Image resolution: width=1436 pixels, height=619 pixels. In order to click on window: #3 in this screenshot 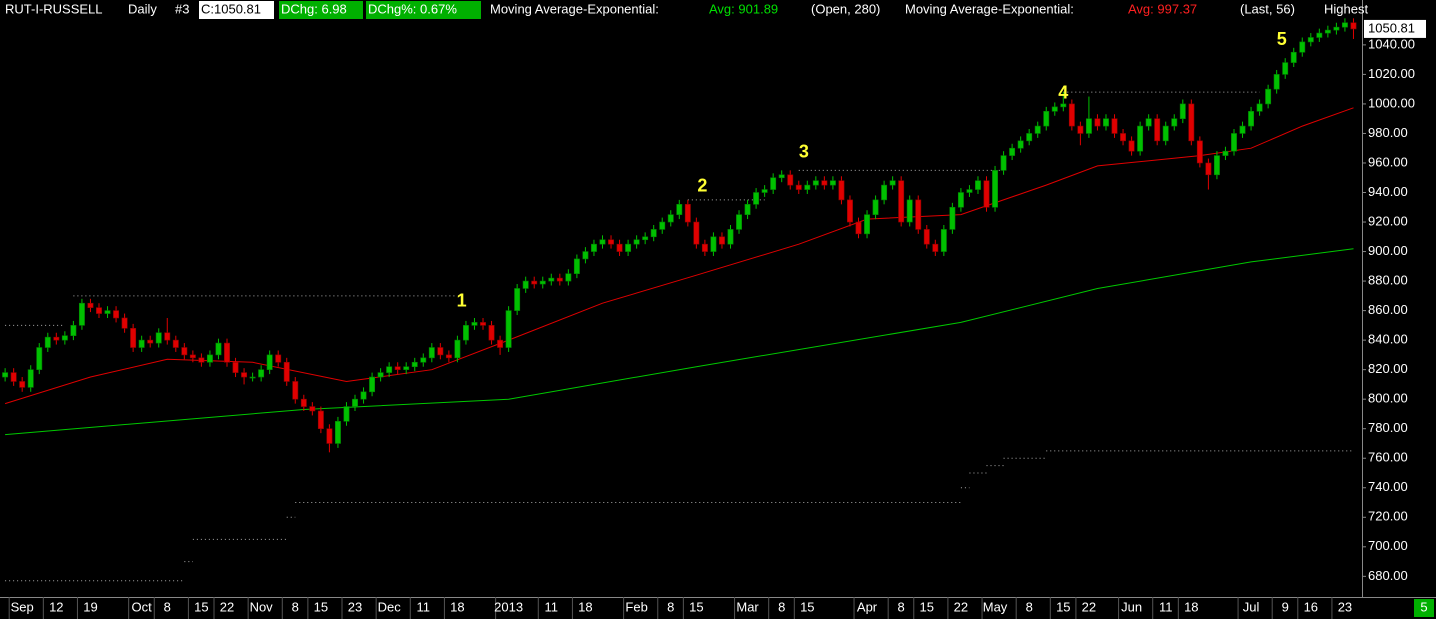, I will do `click(182, 8)`.